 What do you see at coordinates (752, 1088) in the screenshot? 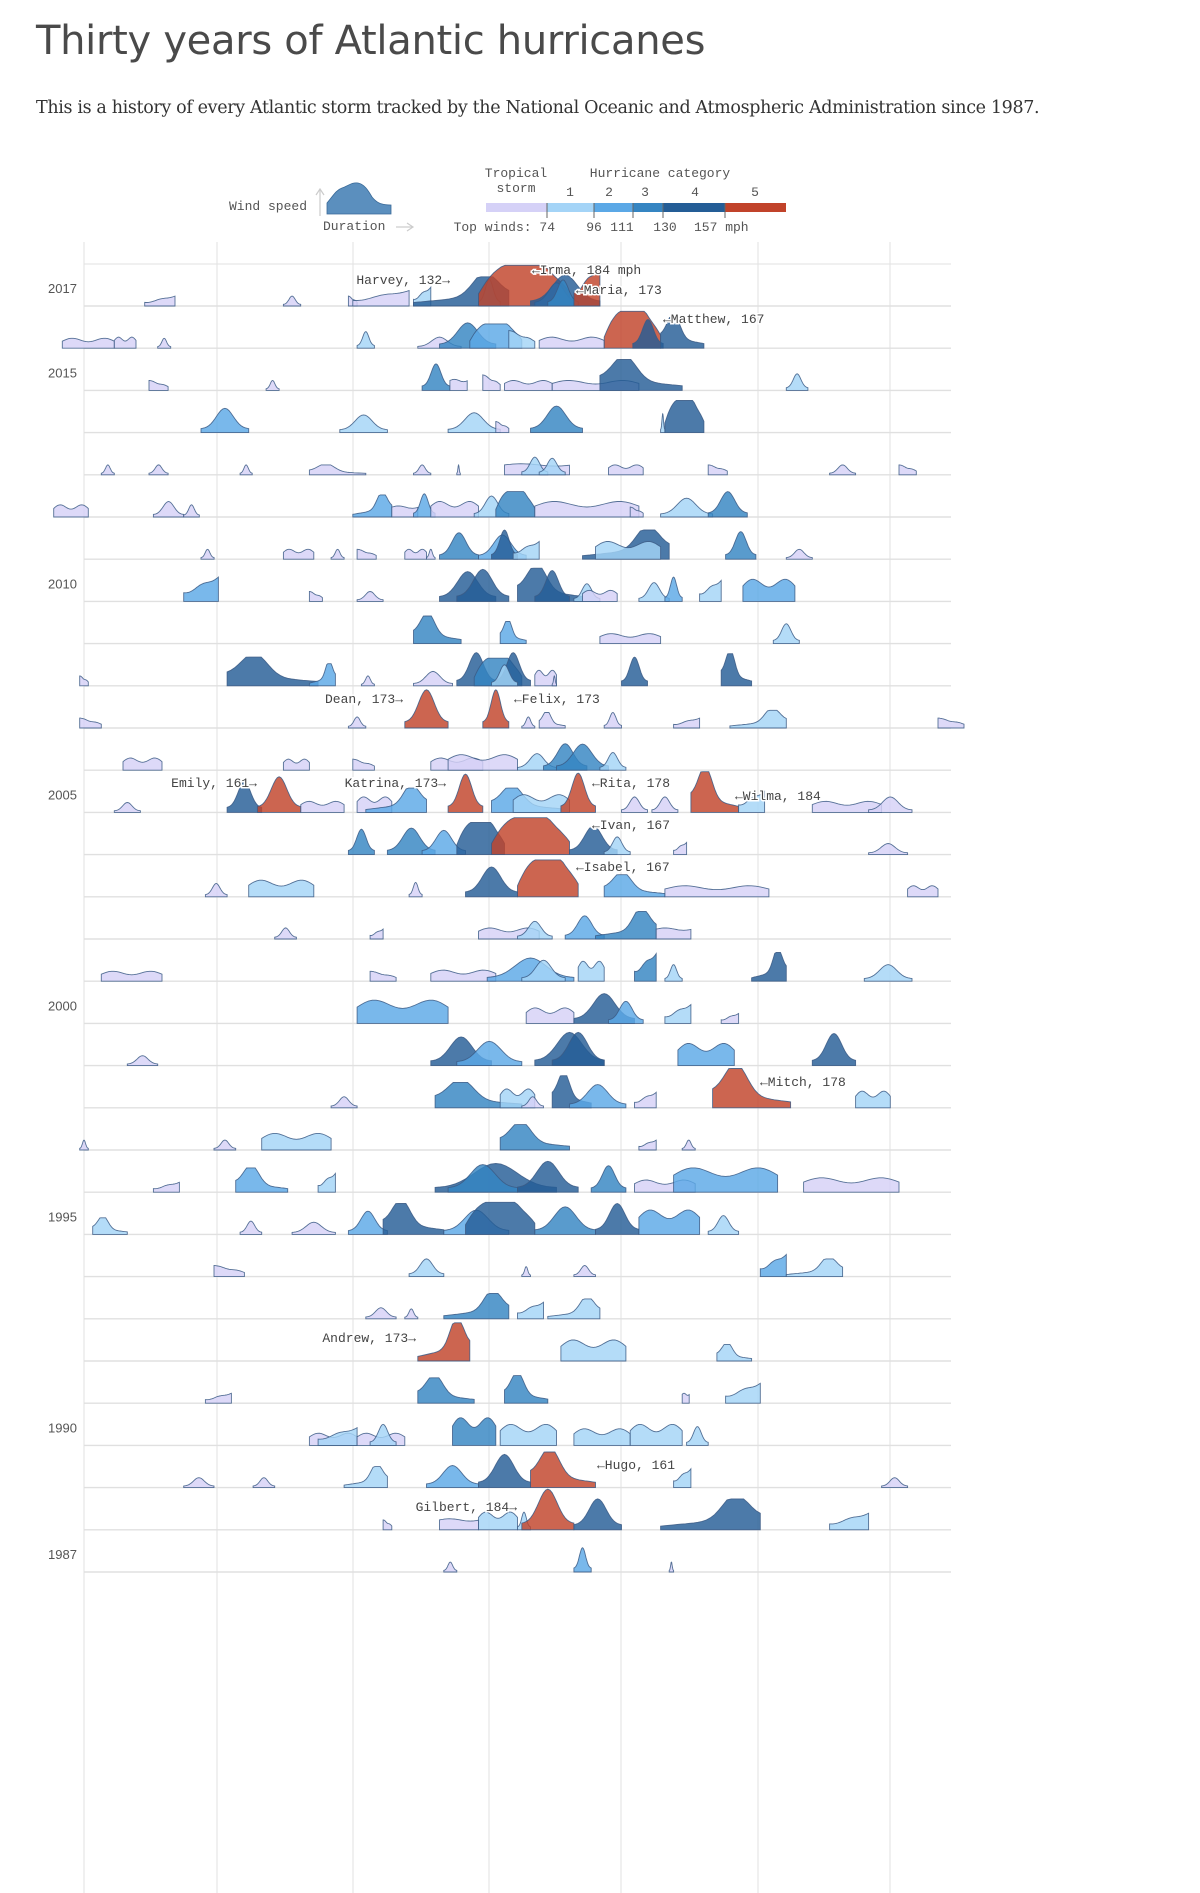
I see `storm-mitch` at bounding box center [752, 1088].